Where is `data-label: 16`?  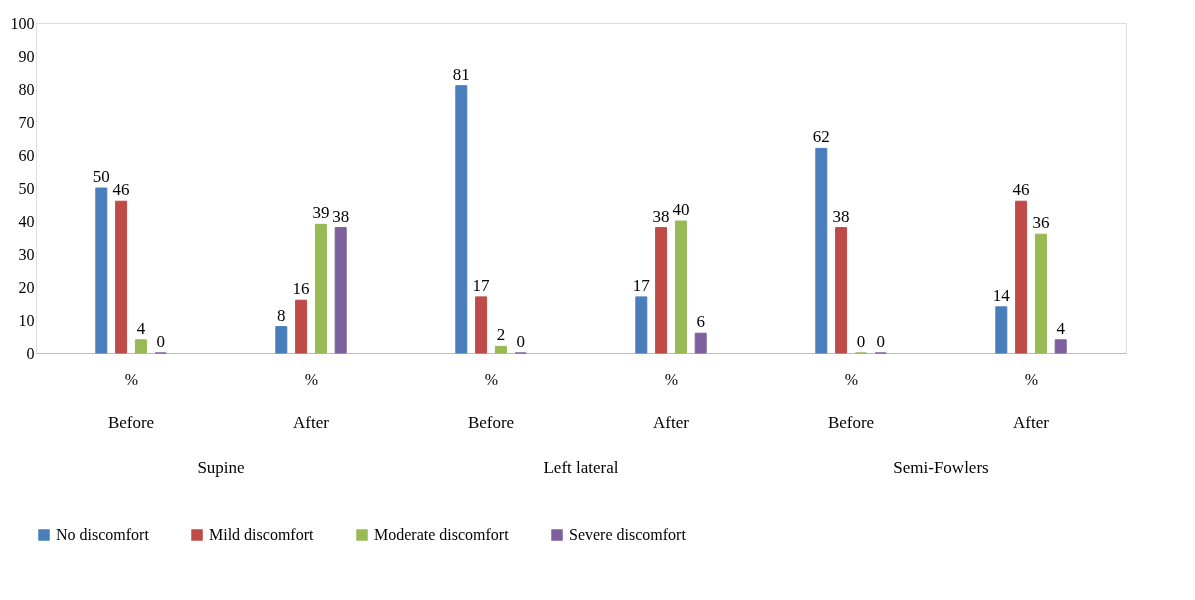 data-label: 16 is located at coordinates (301, 289).